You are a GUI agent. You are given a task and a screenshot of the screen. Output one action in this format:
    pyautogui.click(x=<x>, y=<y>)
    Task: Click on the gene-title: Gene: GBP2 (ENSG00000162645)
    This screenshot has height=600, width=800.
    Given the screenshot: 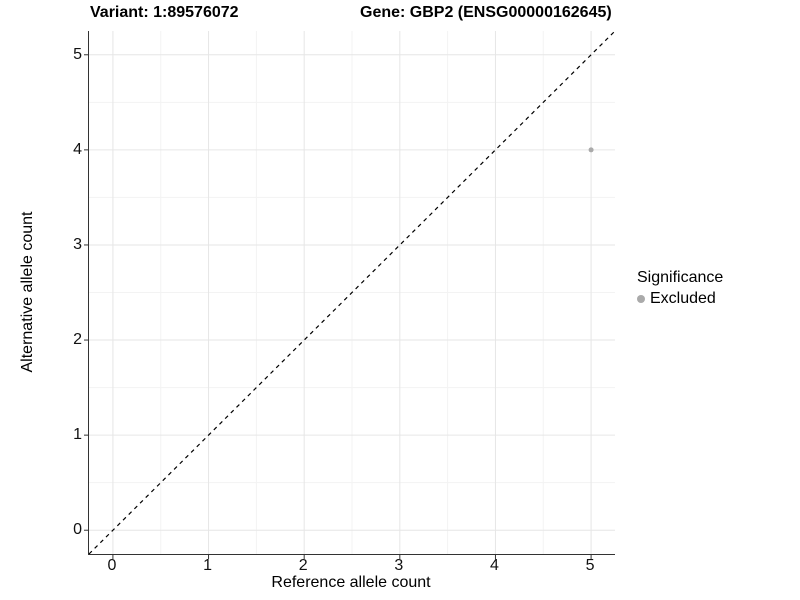 What is the action you would take?
    pyautogui.click(x=486, y=12)
    